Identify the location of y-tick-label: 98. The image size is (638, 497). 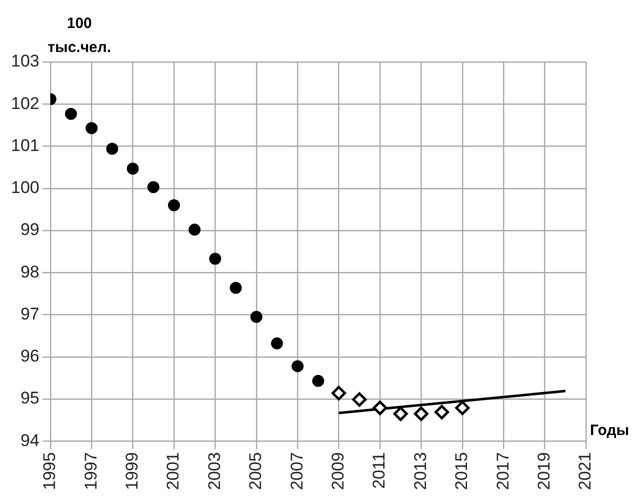
(30, 272).